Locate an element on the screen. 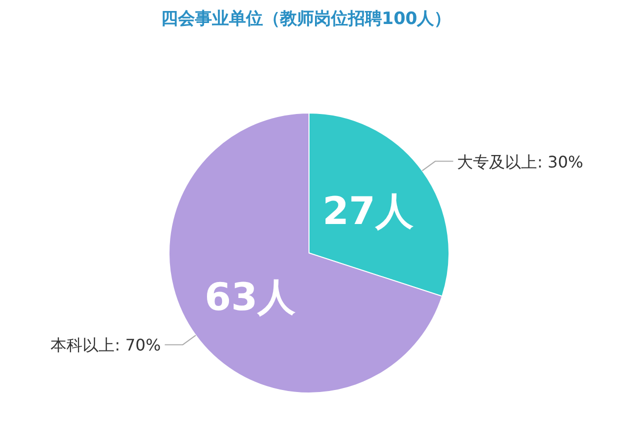 The width and height of the screenshot is (640, 422). data-label: 63人 is located at coordinates (250, 296).